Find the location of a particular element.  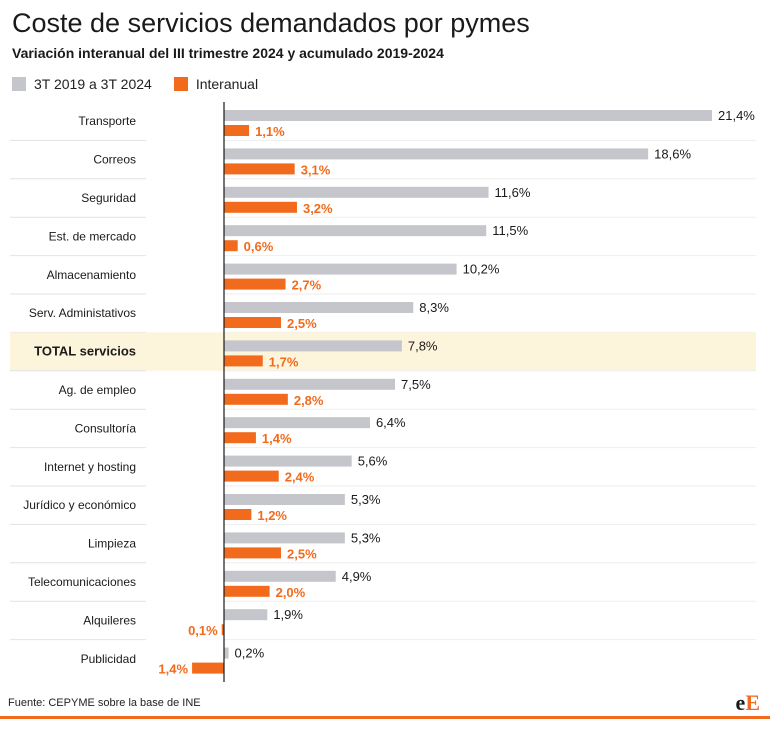

data-label-gray: 21,4% is located at coordinates (736, 115).